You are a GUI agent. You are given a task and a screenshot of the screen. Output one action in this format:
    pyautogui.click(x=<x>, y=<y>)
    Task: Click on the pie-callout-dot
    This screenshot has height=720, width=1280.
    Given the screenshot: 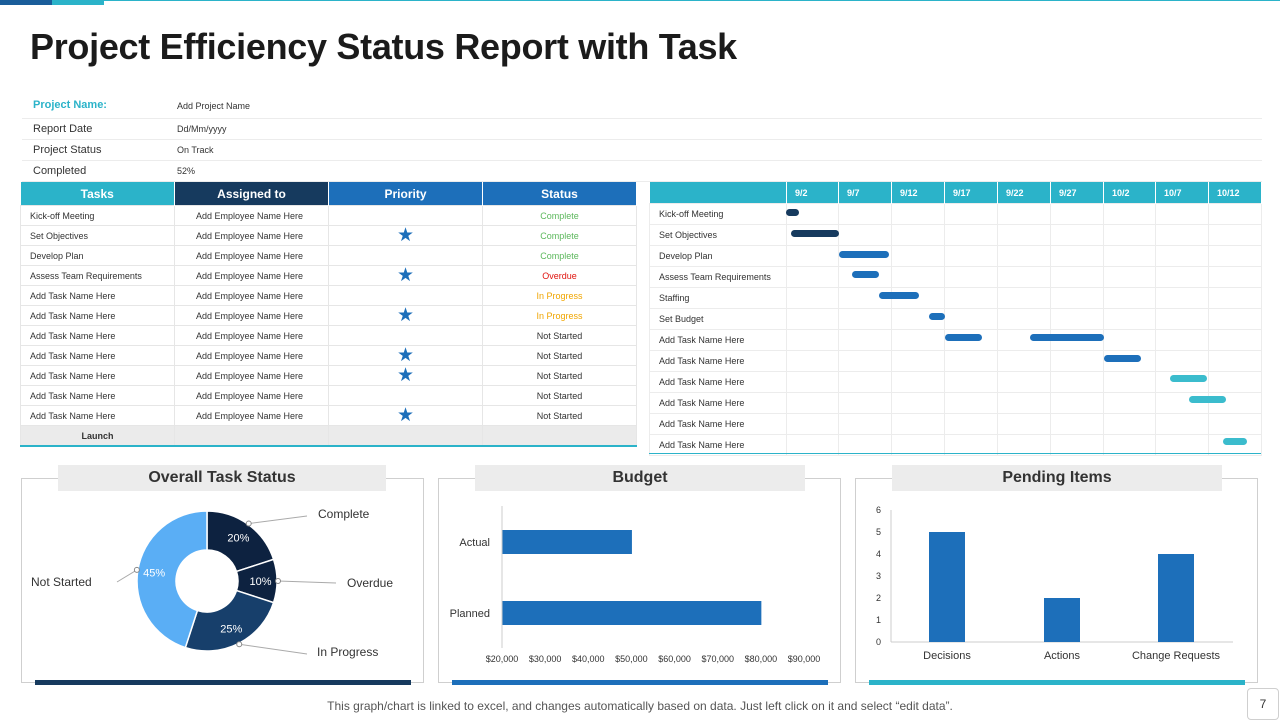 What is the action you would take?
    pyautogui.click(x=278, y=581)
    